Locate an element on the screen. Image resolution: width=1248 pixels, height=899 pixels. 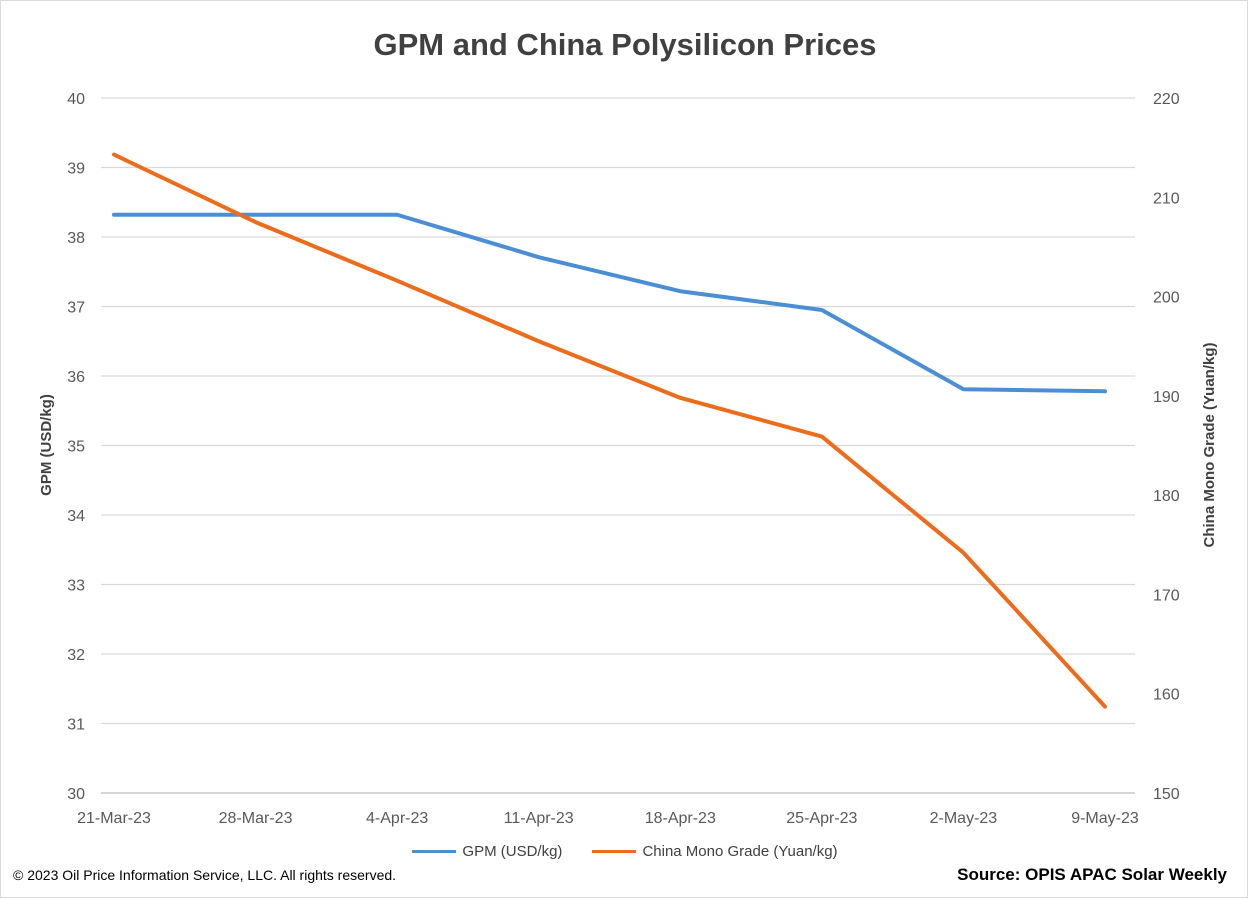
y-tick-label: 34 is located at coordinates (76, 516).